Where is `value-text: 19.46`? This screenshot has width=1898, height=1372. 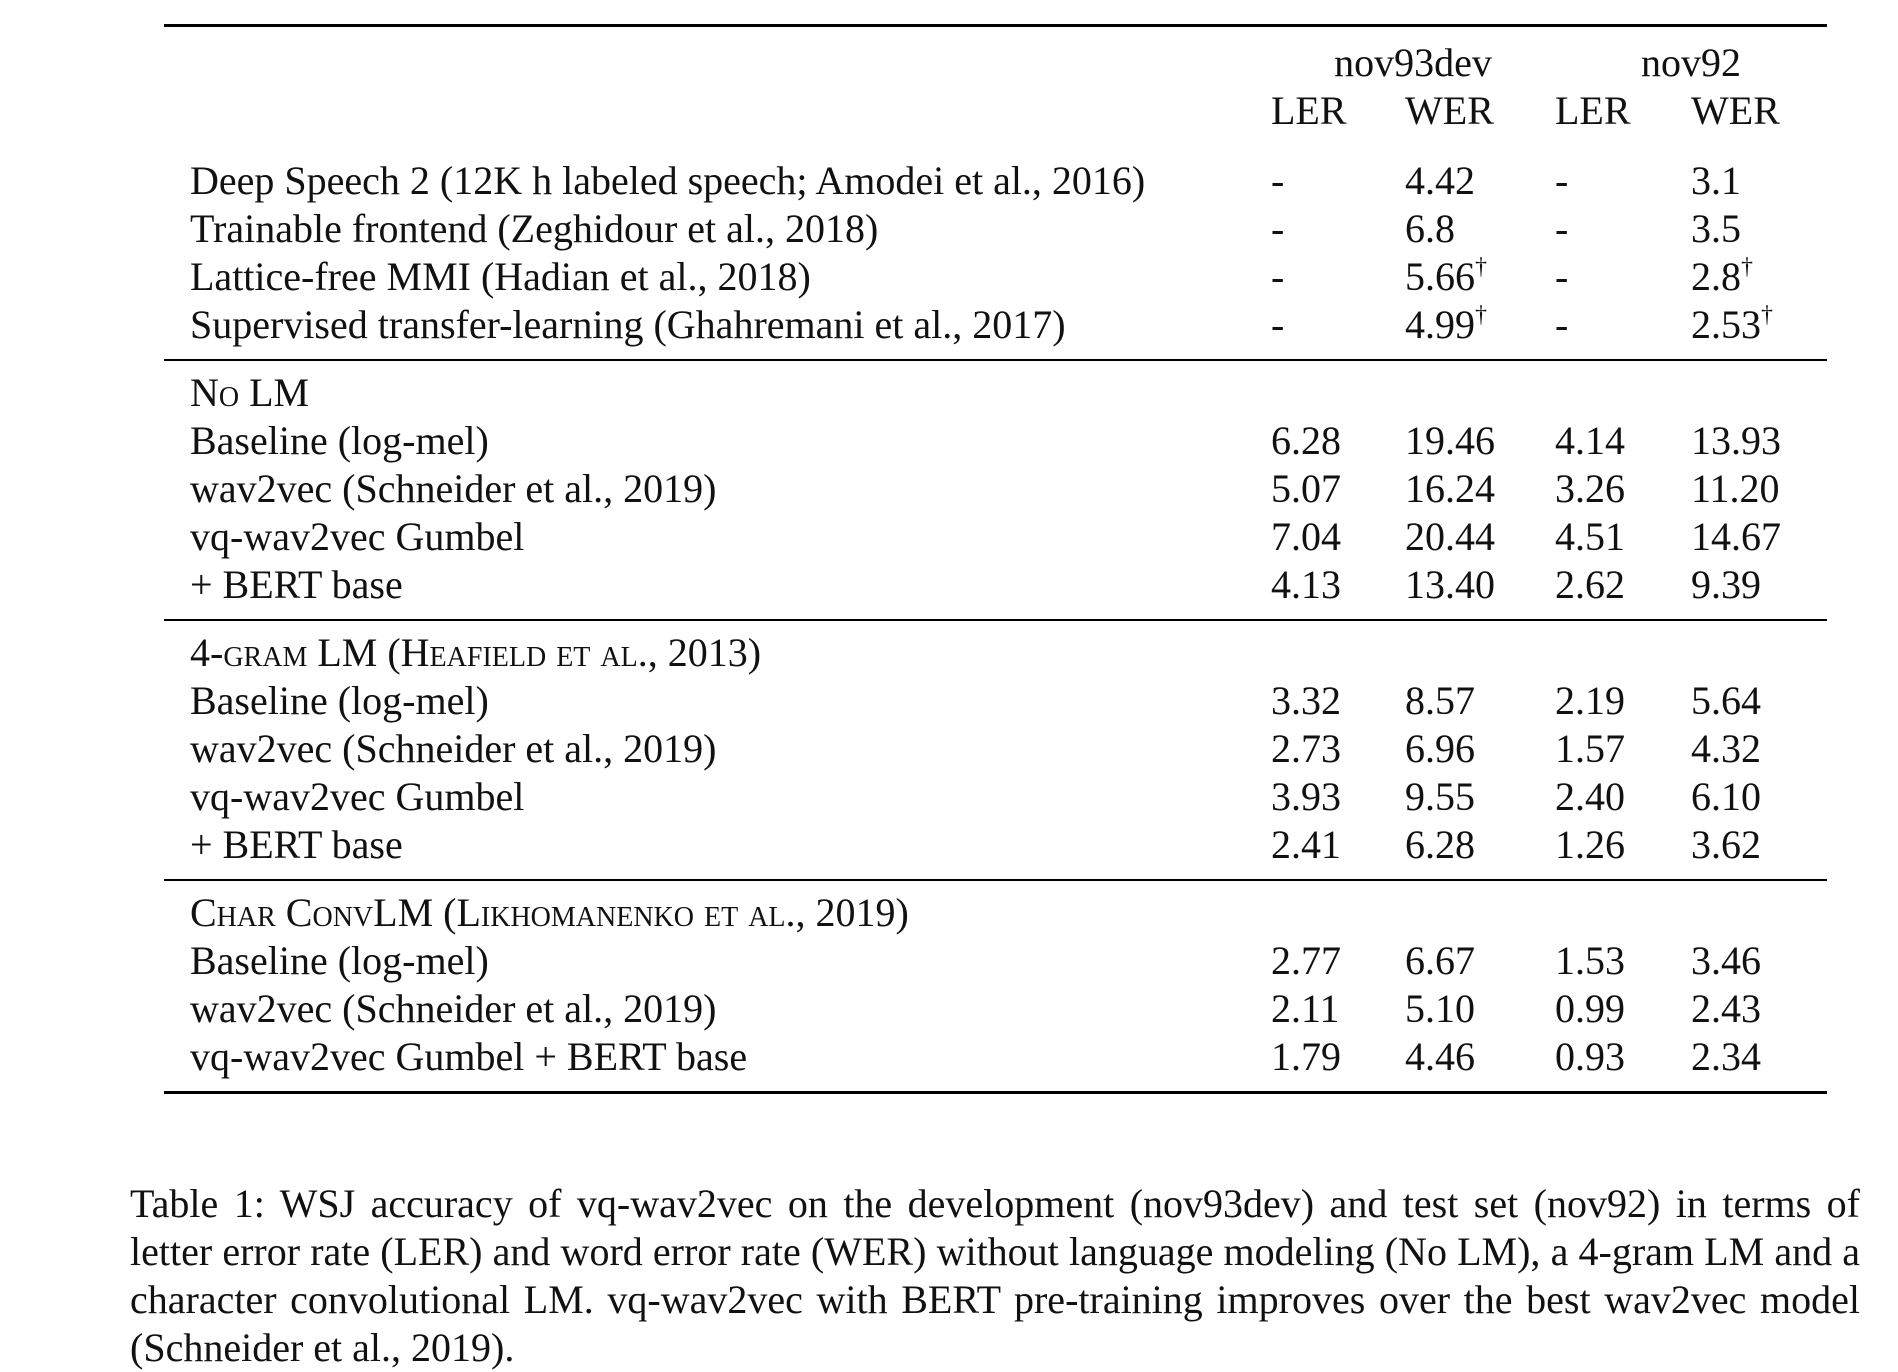 value-text: 19.46 is located at coordinates (1450, 440).